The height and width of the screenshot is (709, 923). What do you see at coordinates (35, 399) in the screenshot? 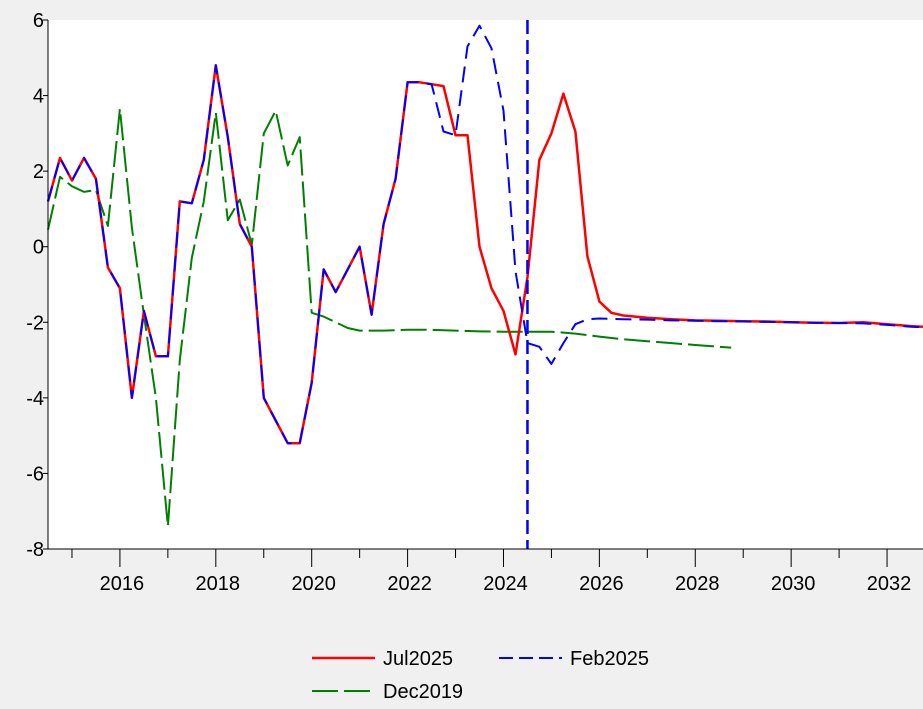
I see `y-tick-label: -4` at bounding box center [35, 399].